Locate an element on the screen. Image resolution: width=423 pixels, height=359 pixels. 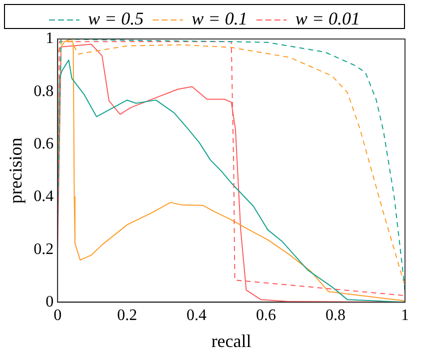
x-tick-label: 1 is located at coordinates (405, 315).